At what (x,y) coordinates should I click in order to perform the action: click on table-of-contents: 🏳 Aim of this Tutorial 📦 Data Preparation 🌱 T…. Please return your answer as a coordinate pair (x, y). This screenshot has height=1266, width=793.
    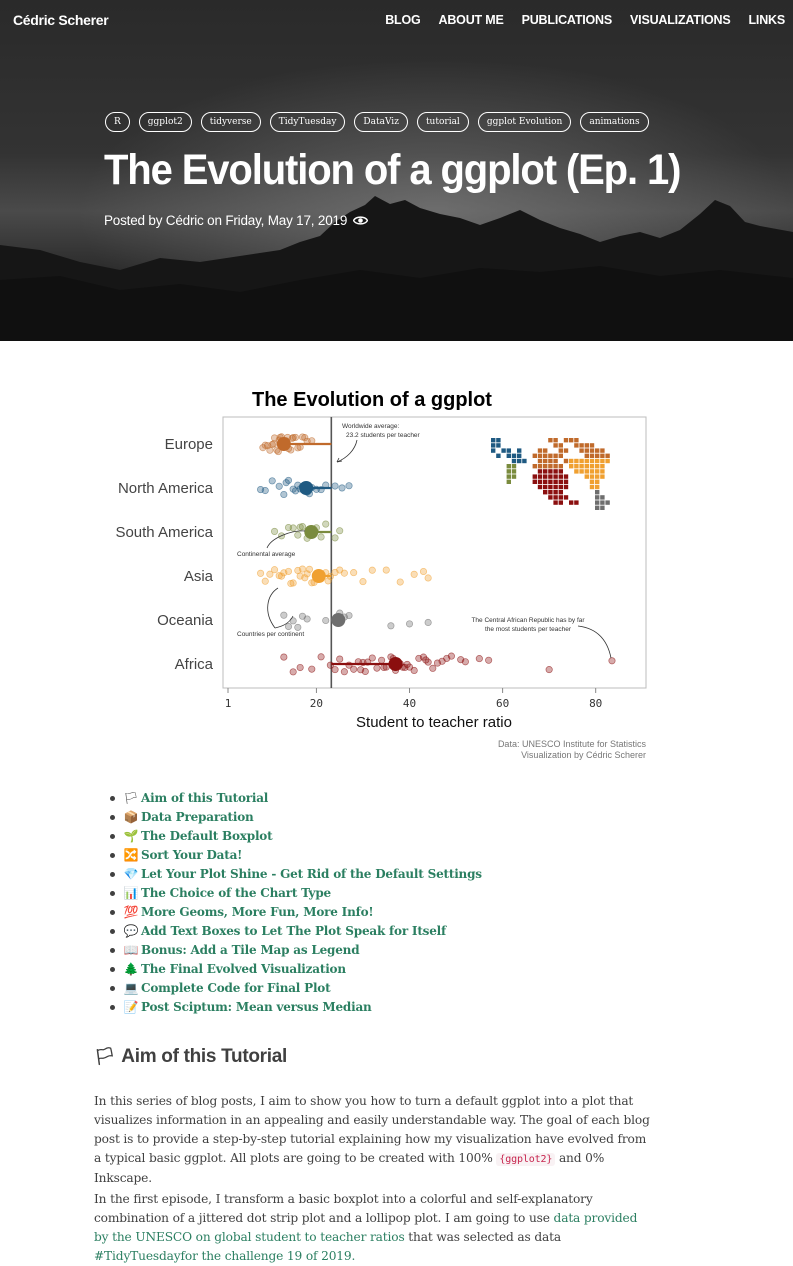
    Looking at the image, I should click on (296, 903).